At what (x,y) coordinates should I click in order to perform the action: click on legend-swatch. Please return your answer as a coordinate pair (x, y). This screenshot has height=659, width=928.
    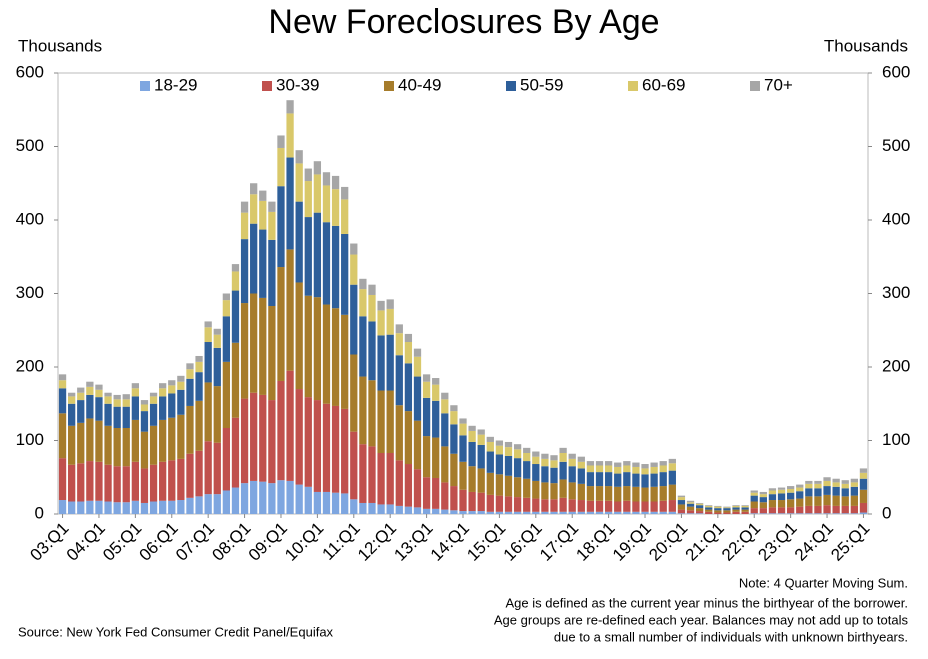
    Looking at the image, I should click on (145, 86).